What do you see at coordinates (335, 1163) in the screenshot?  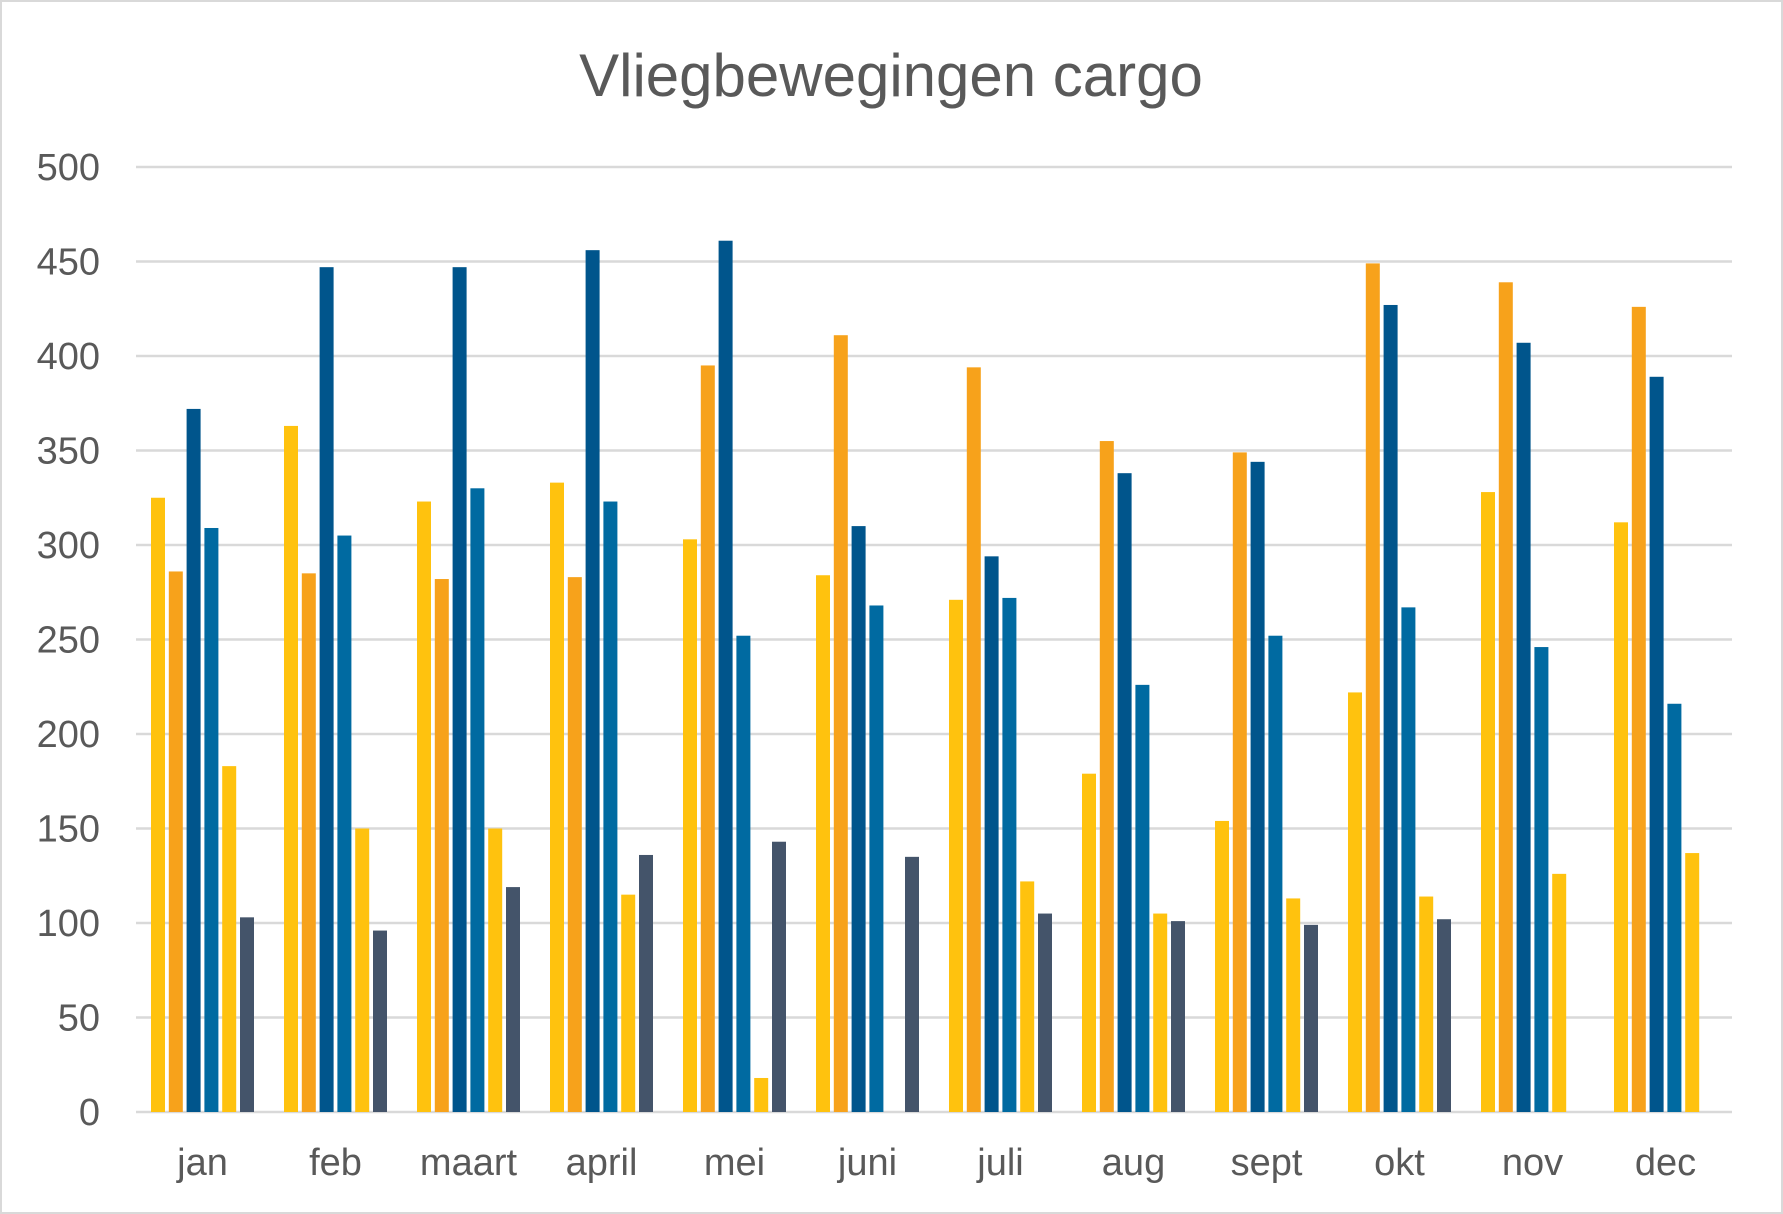 I see `x-tick-label: feb` at bounding box center [335, 1163].